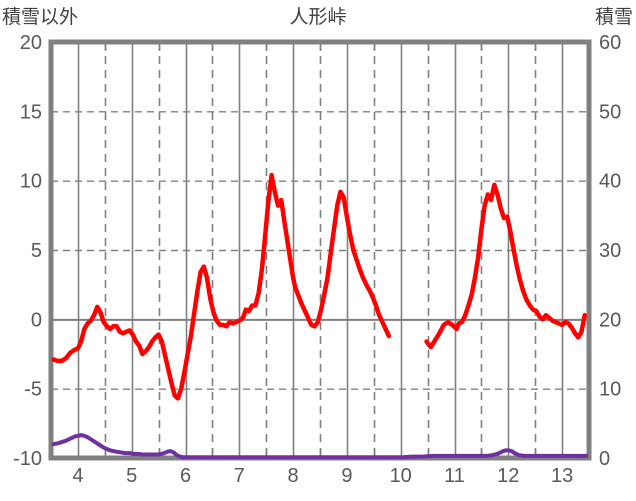 The height and width of the screenshot is (501, 636). I want to click on x-tick-label: 8, so click(293, 476).